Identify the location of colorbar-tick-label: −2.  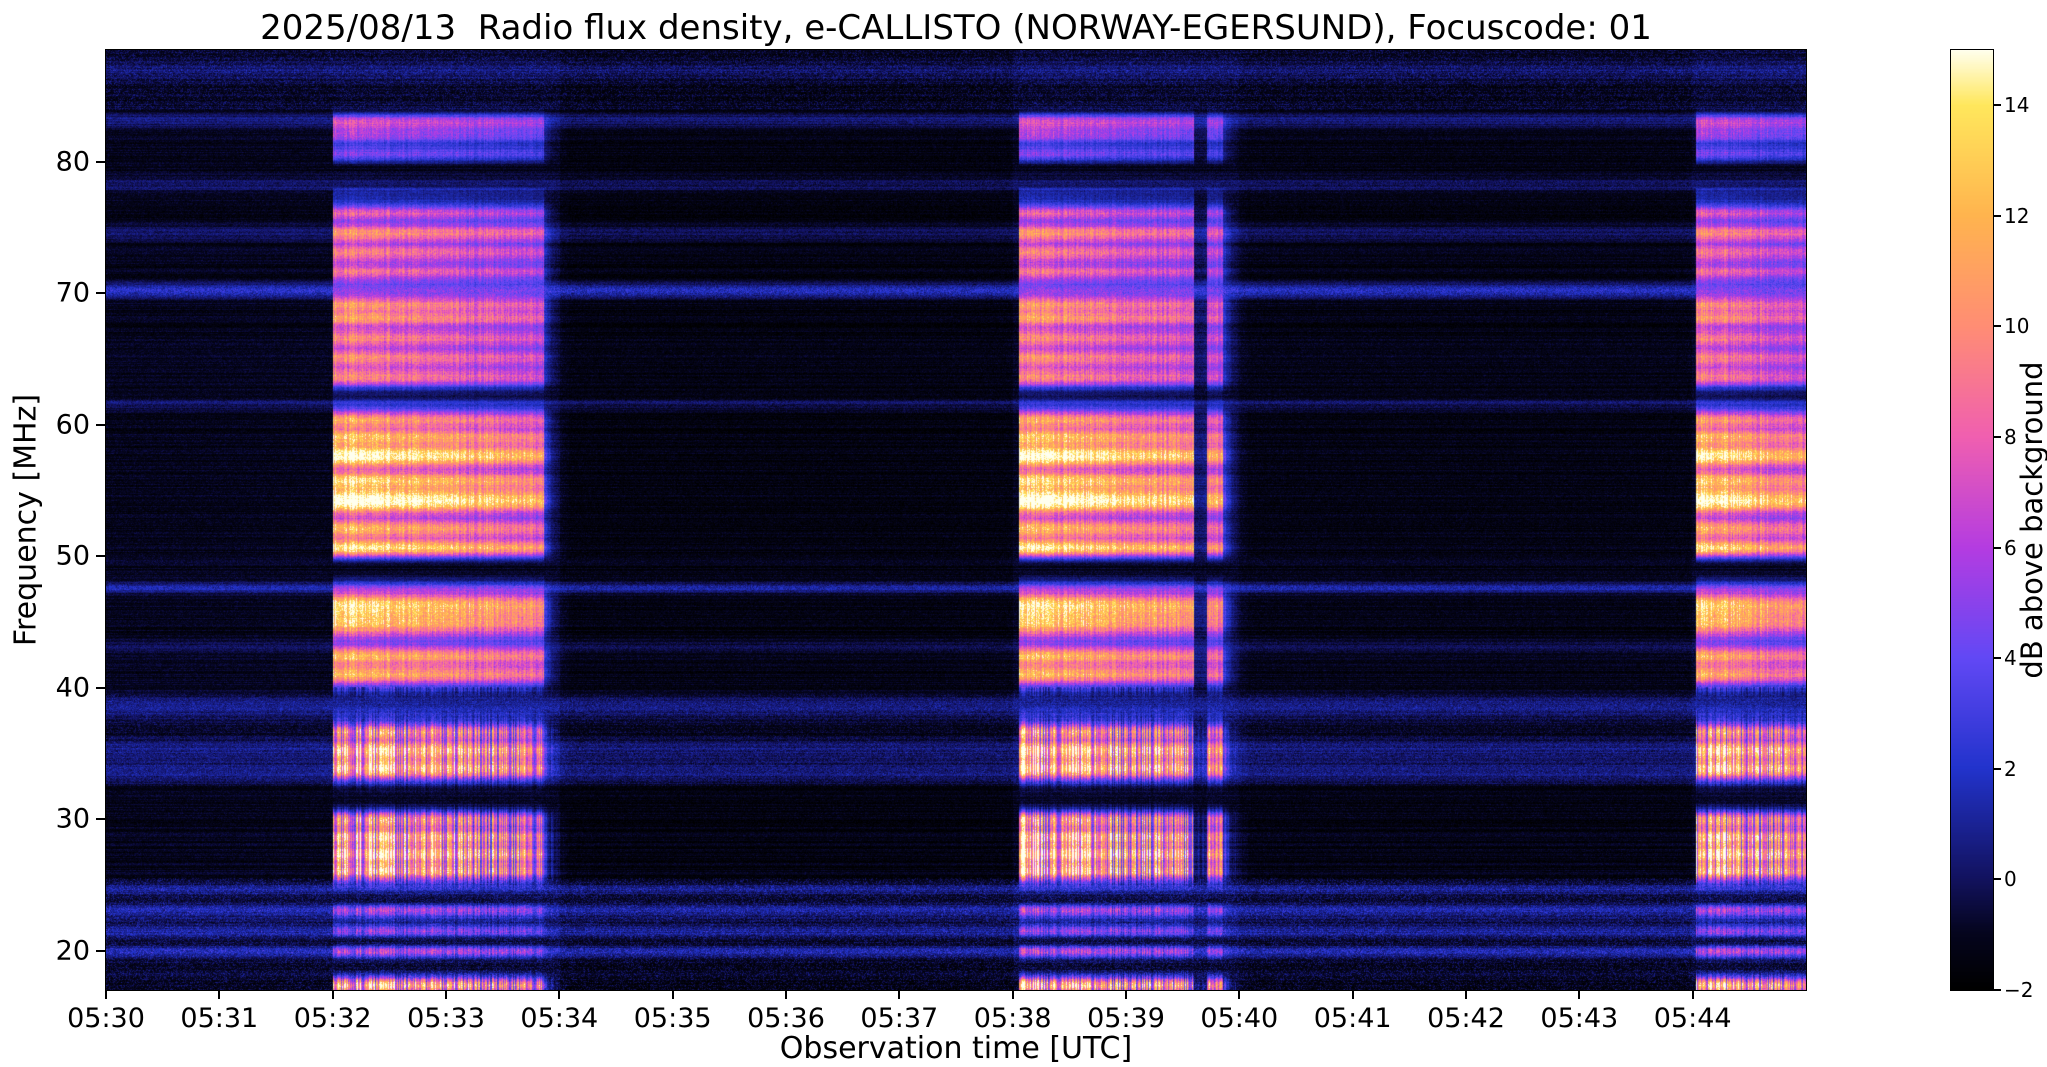
(2019, 990).